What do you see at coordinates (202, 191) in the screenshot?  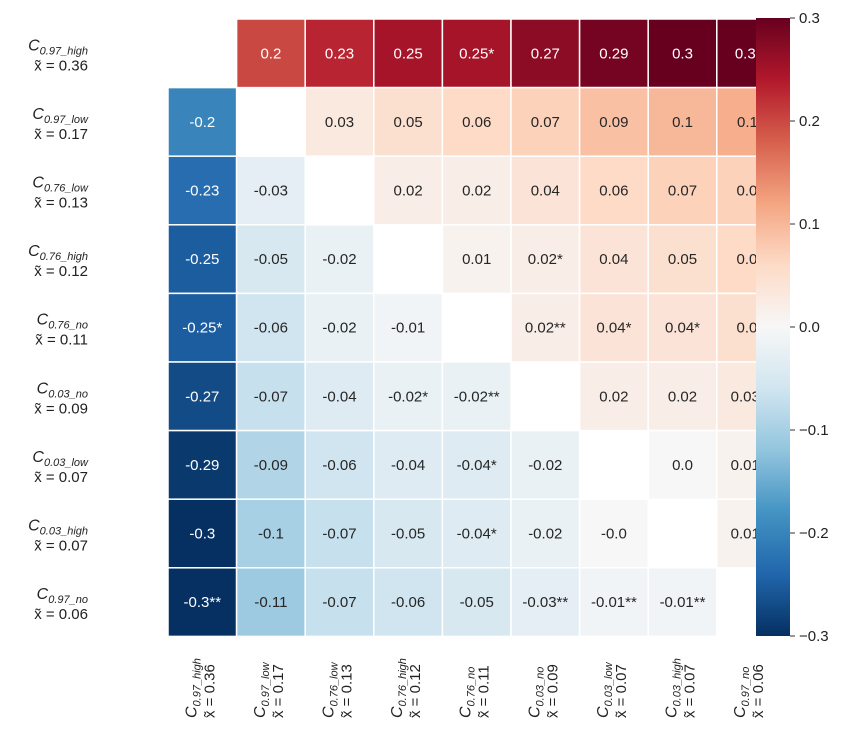 I see `cell-value-label: -0.23` at bounding box center [202, 191].